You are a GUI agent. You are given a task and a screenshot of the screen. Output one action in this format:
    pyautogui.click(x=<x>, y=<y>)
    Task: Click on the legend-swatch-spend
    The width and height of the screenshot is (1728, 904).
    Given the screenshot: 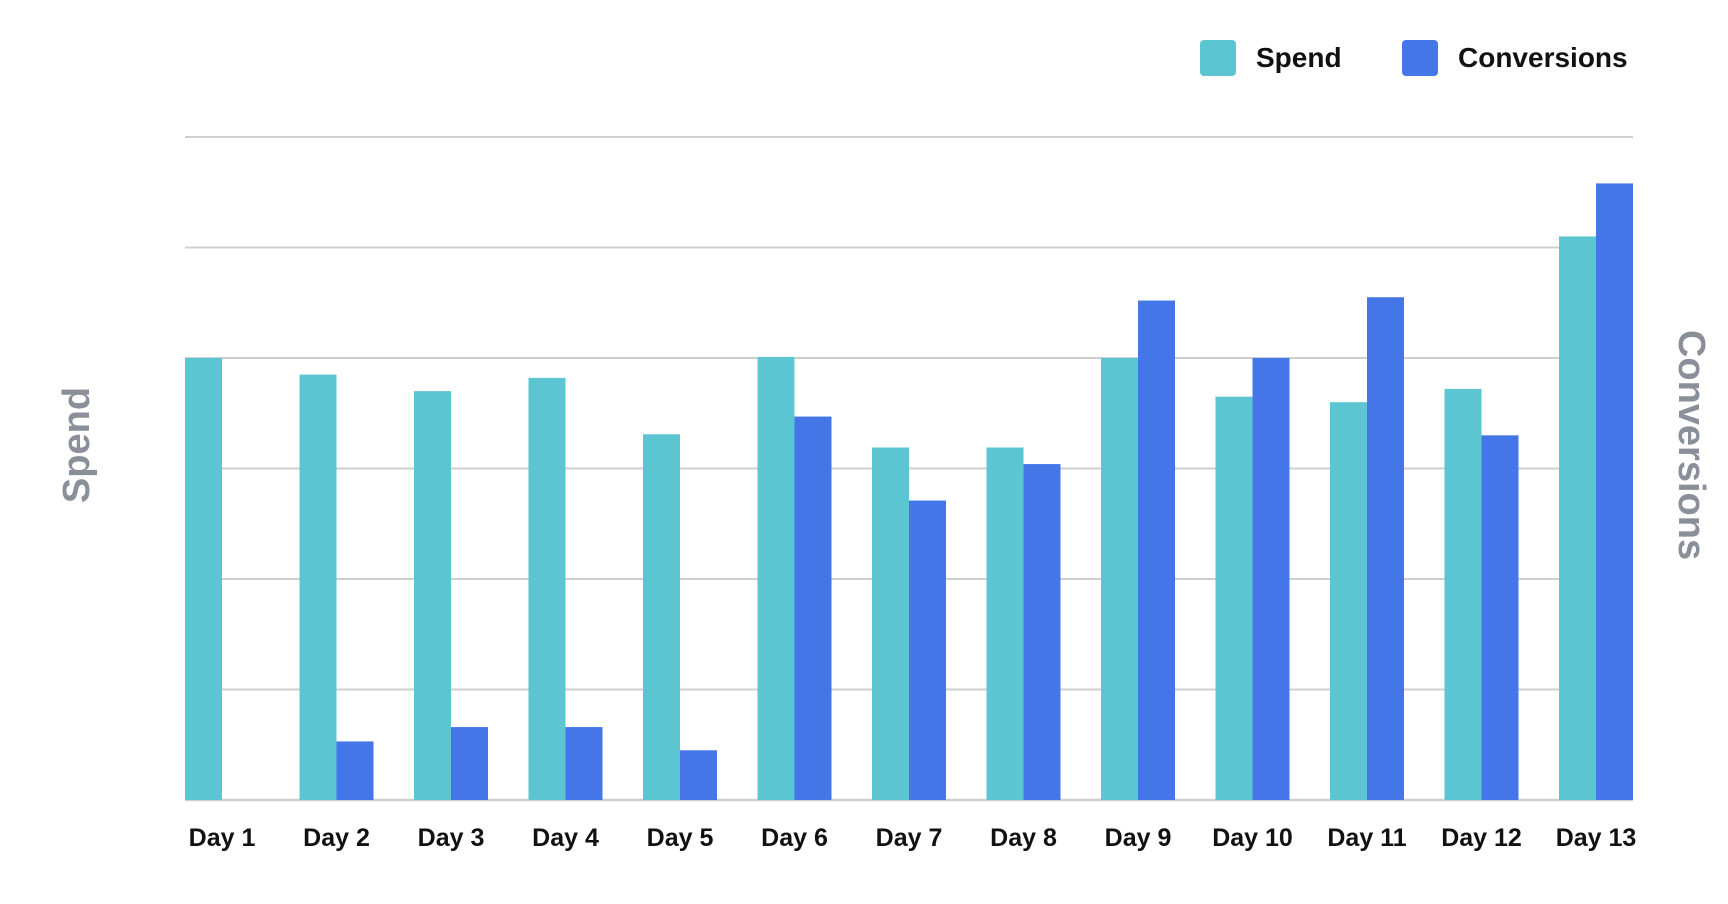 What is the action you would take?
    pyautogui.click(x=1218, y=58)
    